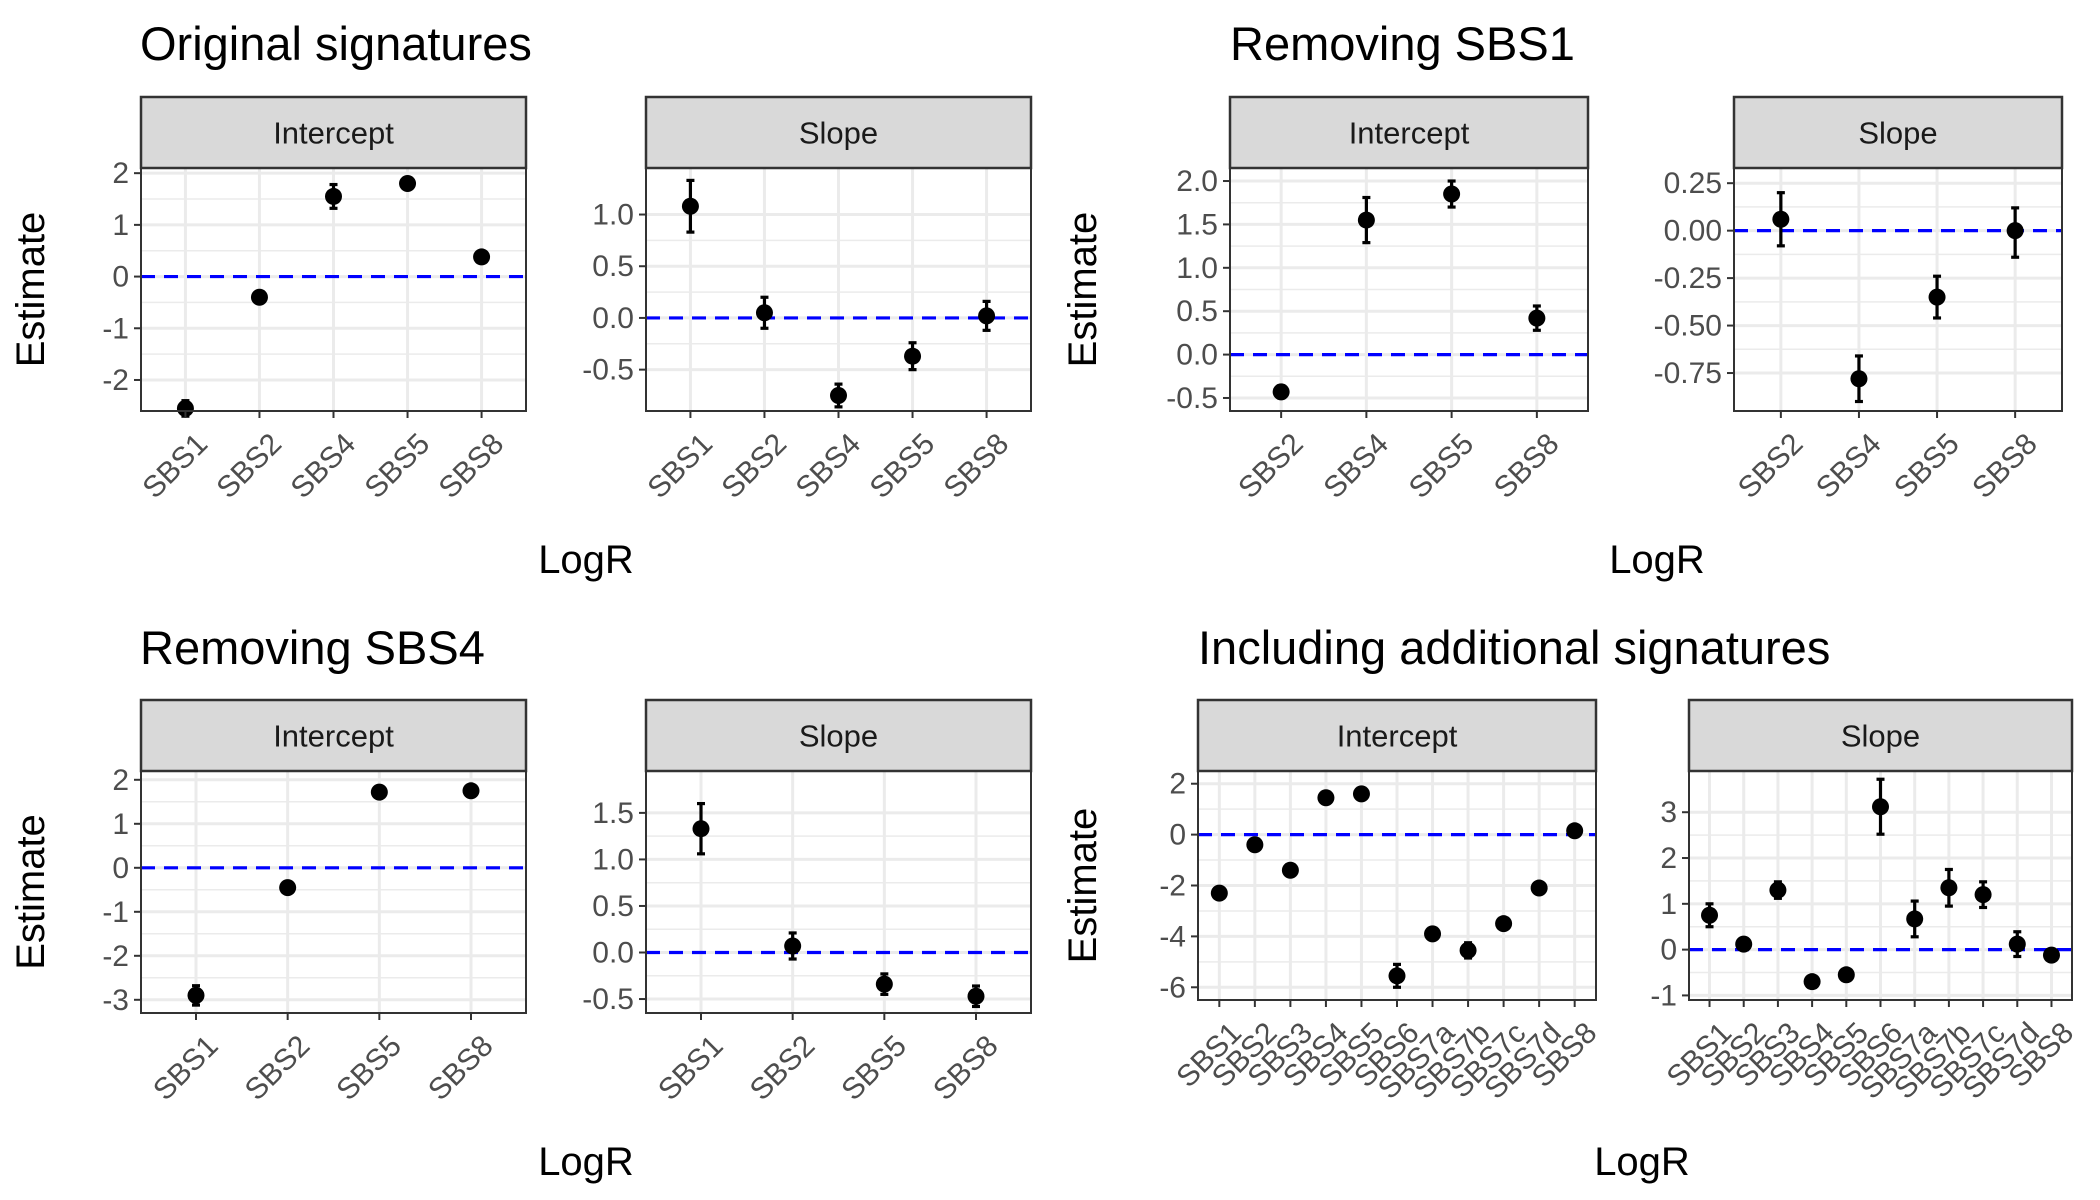 The height and width of the screenshot is (1200, 2100). I want to click on chart-title: Removing SBS4, so click(312, 647).